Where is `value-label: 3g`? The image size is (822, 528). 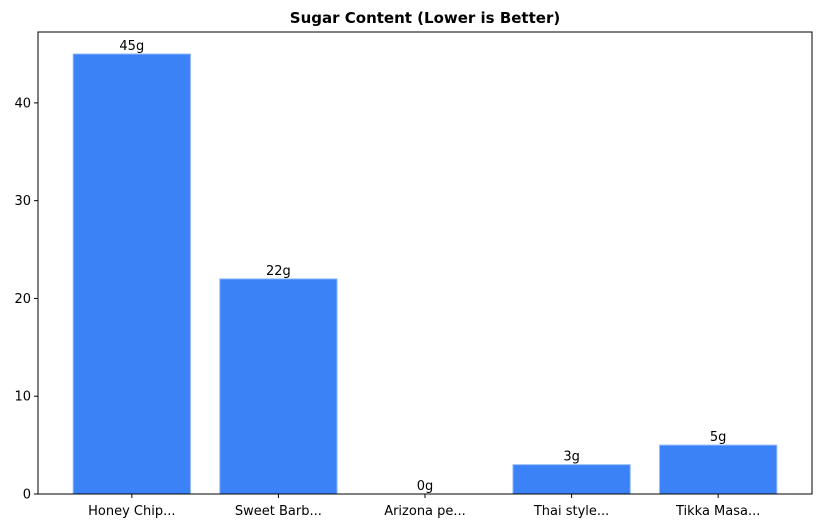 value-label: 3g is located at coordinates (571, 457).